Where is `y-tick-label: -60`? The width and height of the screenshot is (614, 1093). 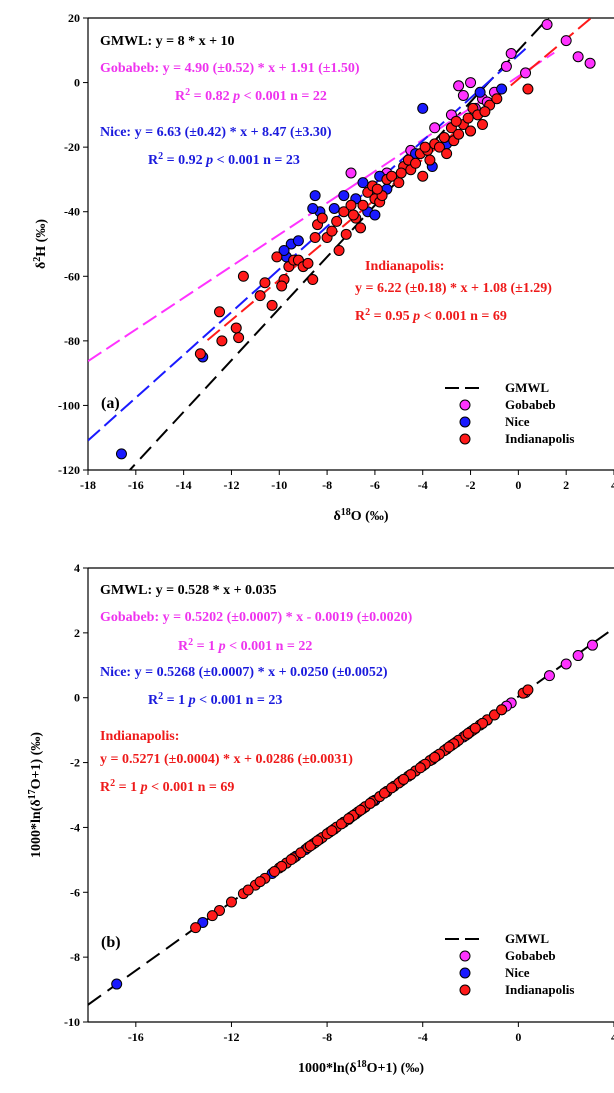
y-tick-label: -60 is located at coordinates (72, 276).